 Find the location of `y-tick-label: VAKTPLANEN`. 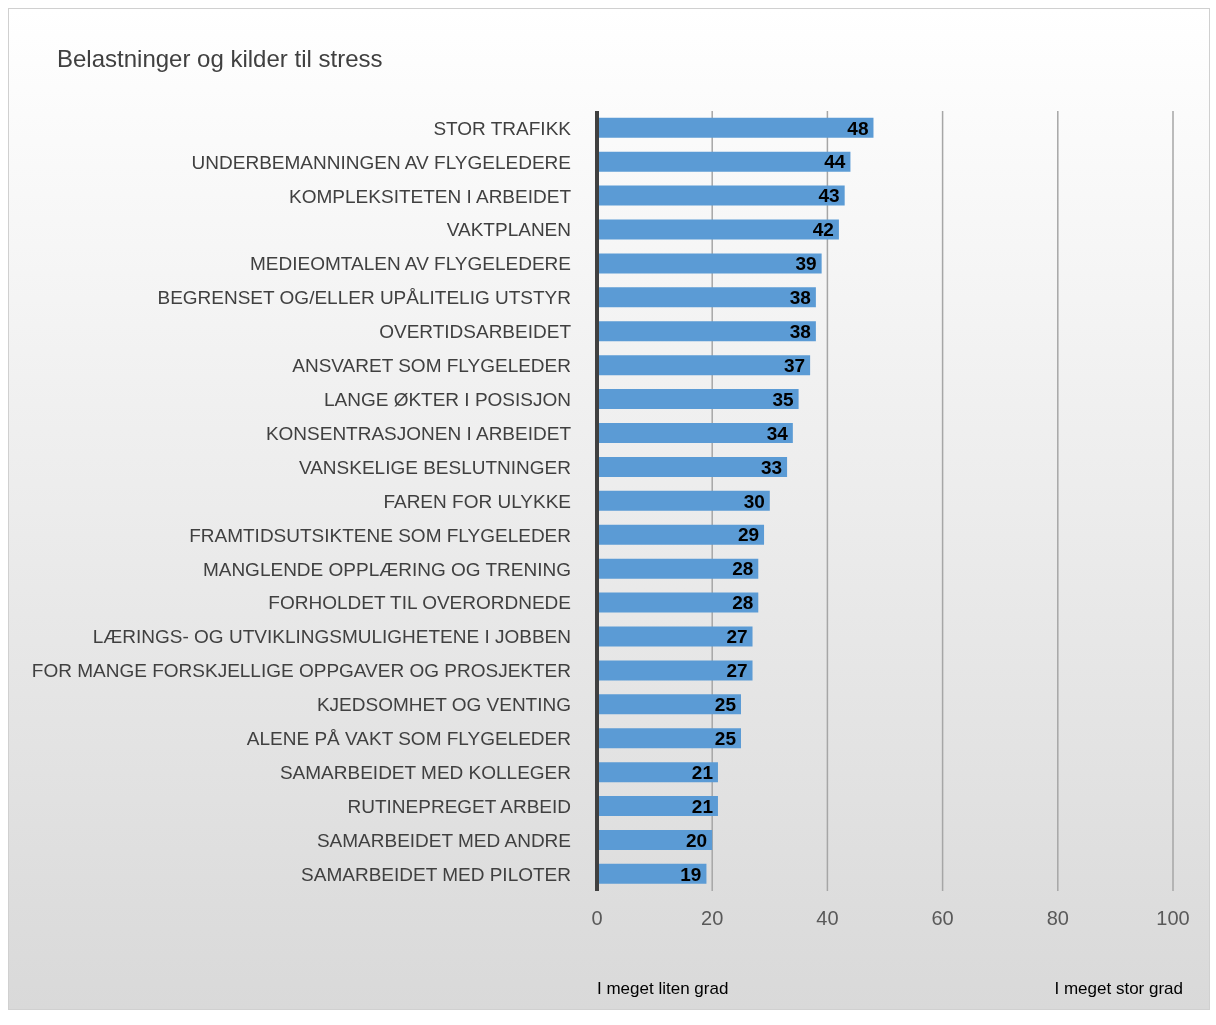

y-tick-label: VAKTPLANEN is located at coordinates (508, 230).